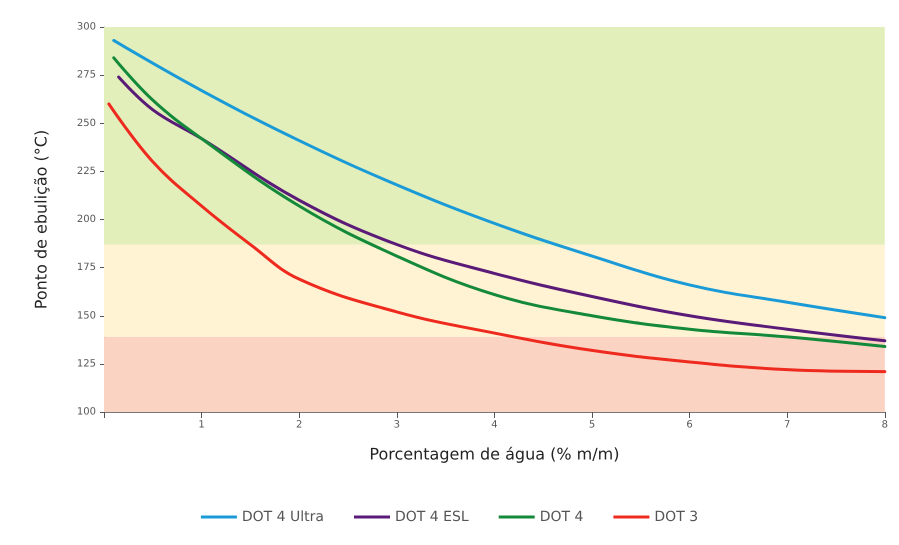 The width and height of the screenshot is (899, 545). Describe the element at coordinates (86, 27) in the screenshot. I see `y-tick-label: 300` at that location.